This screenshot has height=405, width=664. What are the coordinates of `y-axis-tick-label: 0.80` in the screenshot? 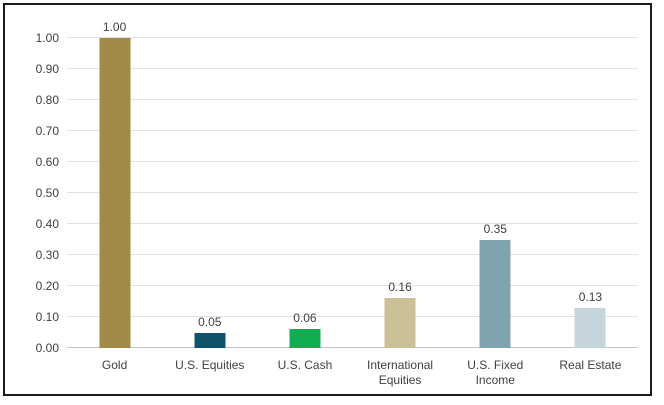 It's located at (47, 100).